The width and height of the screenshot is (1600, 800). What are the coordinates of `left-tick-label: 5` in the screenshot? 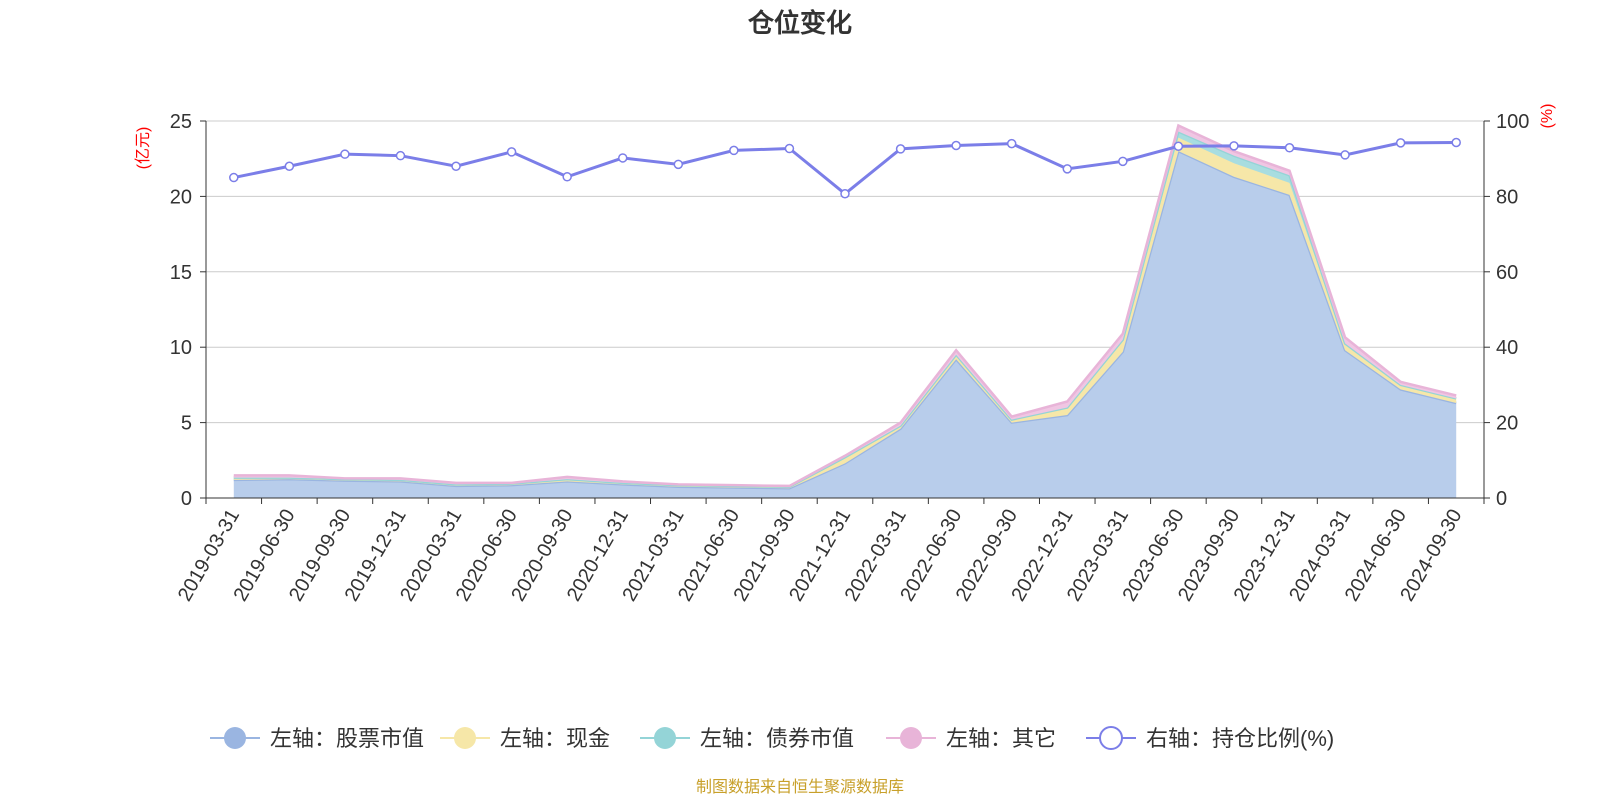 It's located at (186, 424).